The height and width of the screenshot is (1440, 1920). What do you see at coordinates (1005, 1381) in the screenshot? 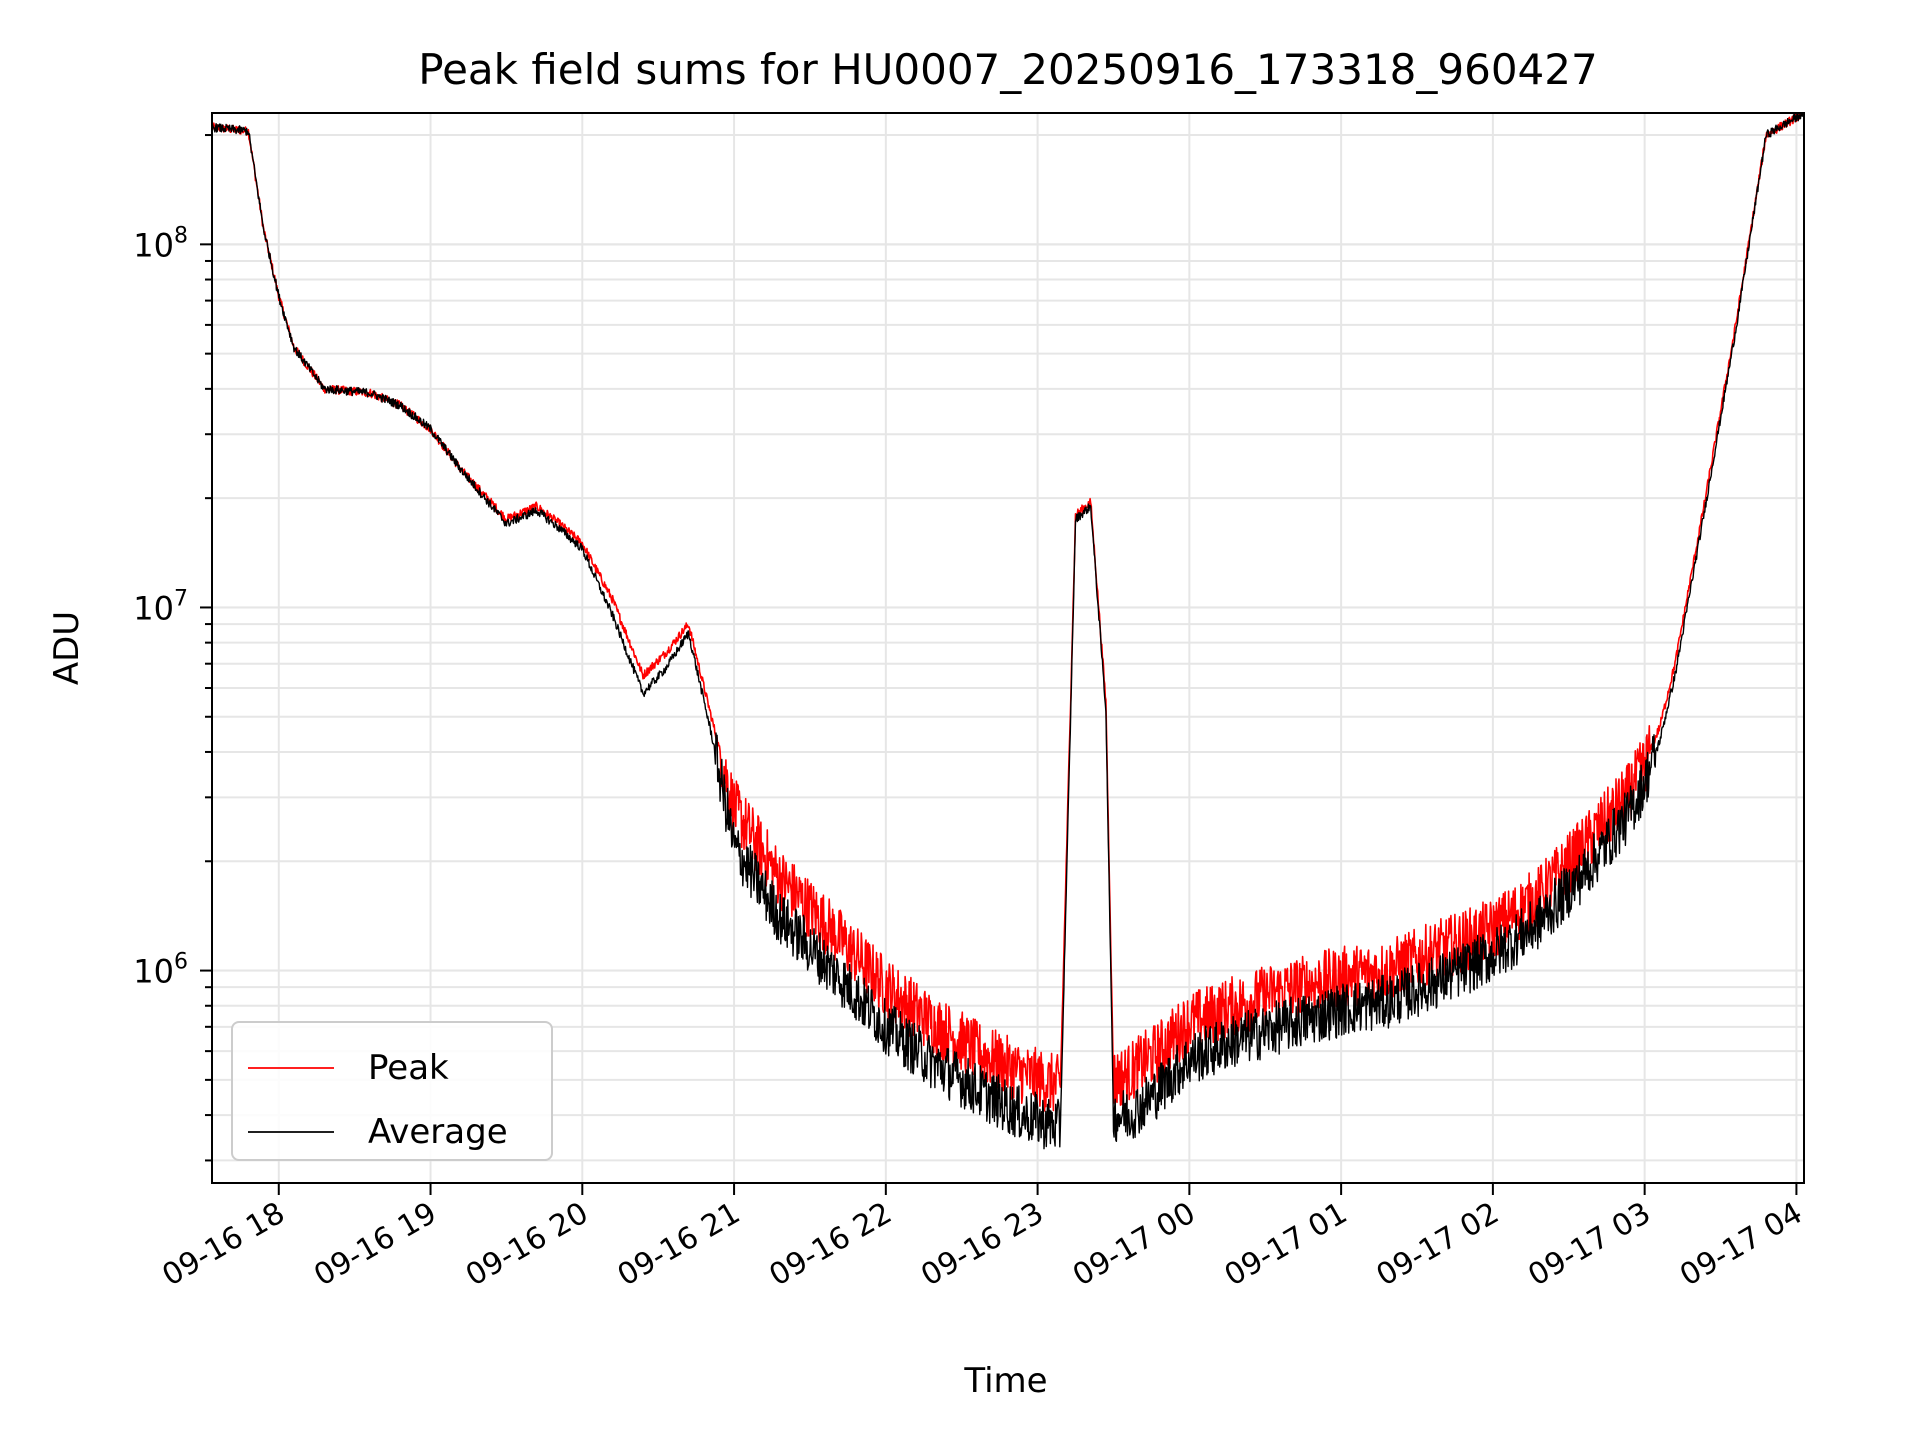
I see `x-axis-label: Time` at bounding box center [1005, 1381].